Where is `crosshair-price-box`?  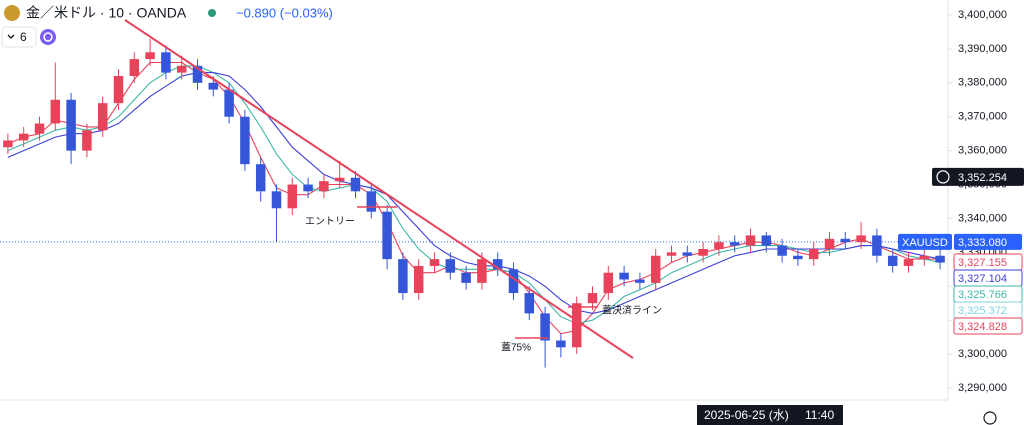
crosshair-price-box is located at coordinates (978, 176).